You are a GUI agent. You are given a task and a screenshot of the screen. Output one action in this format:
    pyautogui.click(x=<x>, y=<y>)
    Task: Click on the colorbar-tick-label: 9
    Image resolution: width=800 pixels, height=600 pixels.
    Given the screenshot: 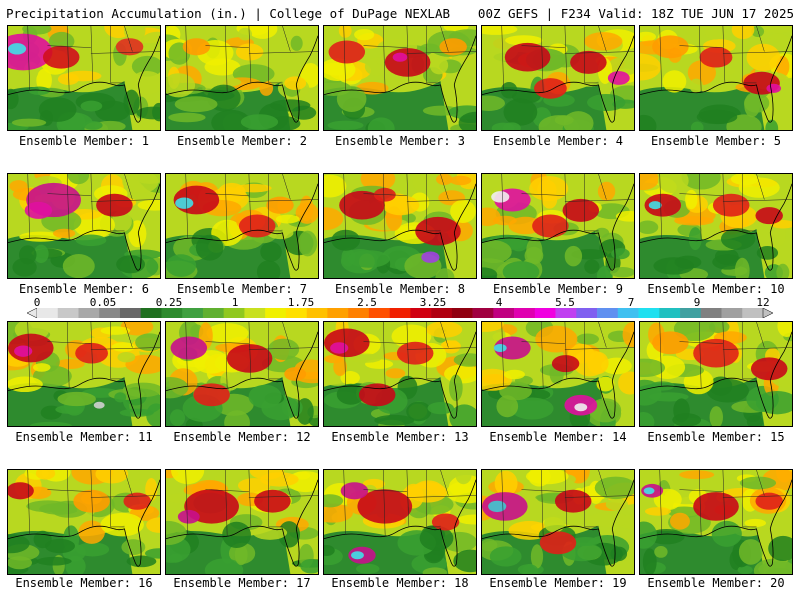 What is the action you would take?
    pyautogui.click(x=697, y=302)
    